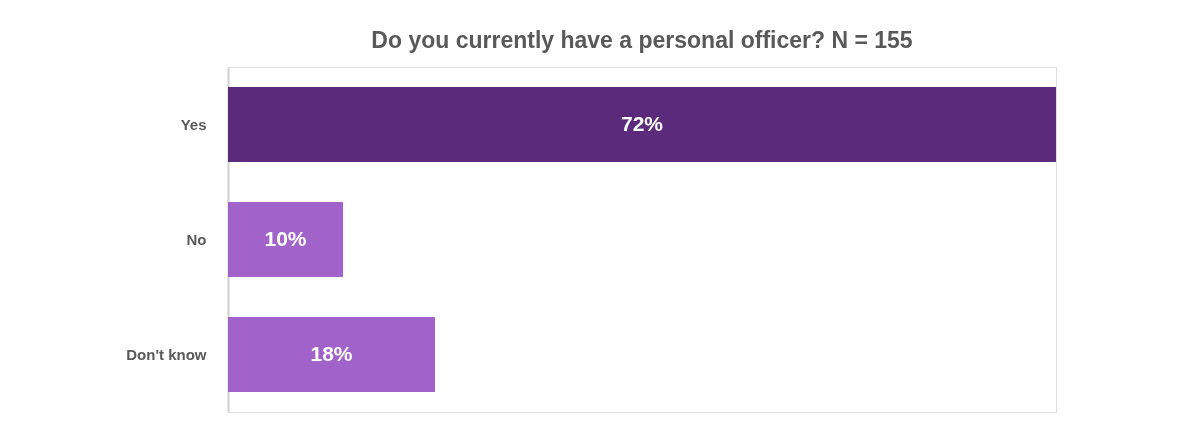  Describe the element at coordinates (193, 124) in the screenshot. I see `y-tick-label: Yes` at that location.